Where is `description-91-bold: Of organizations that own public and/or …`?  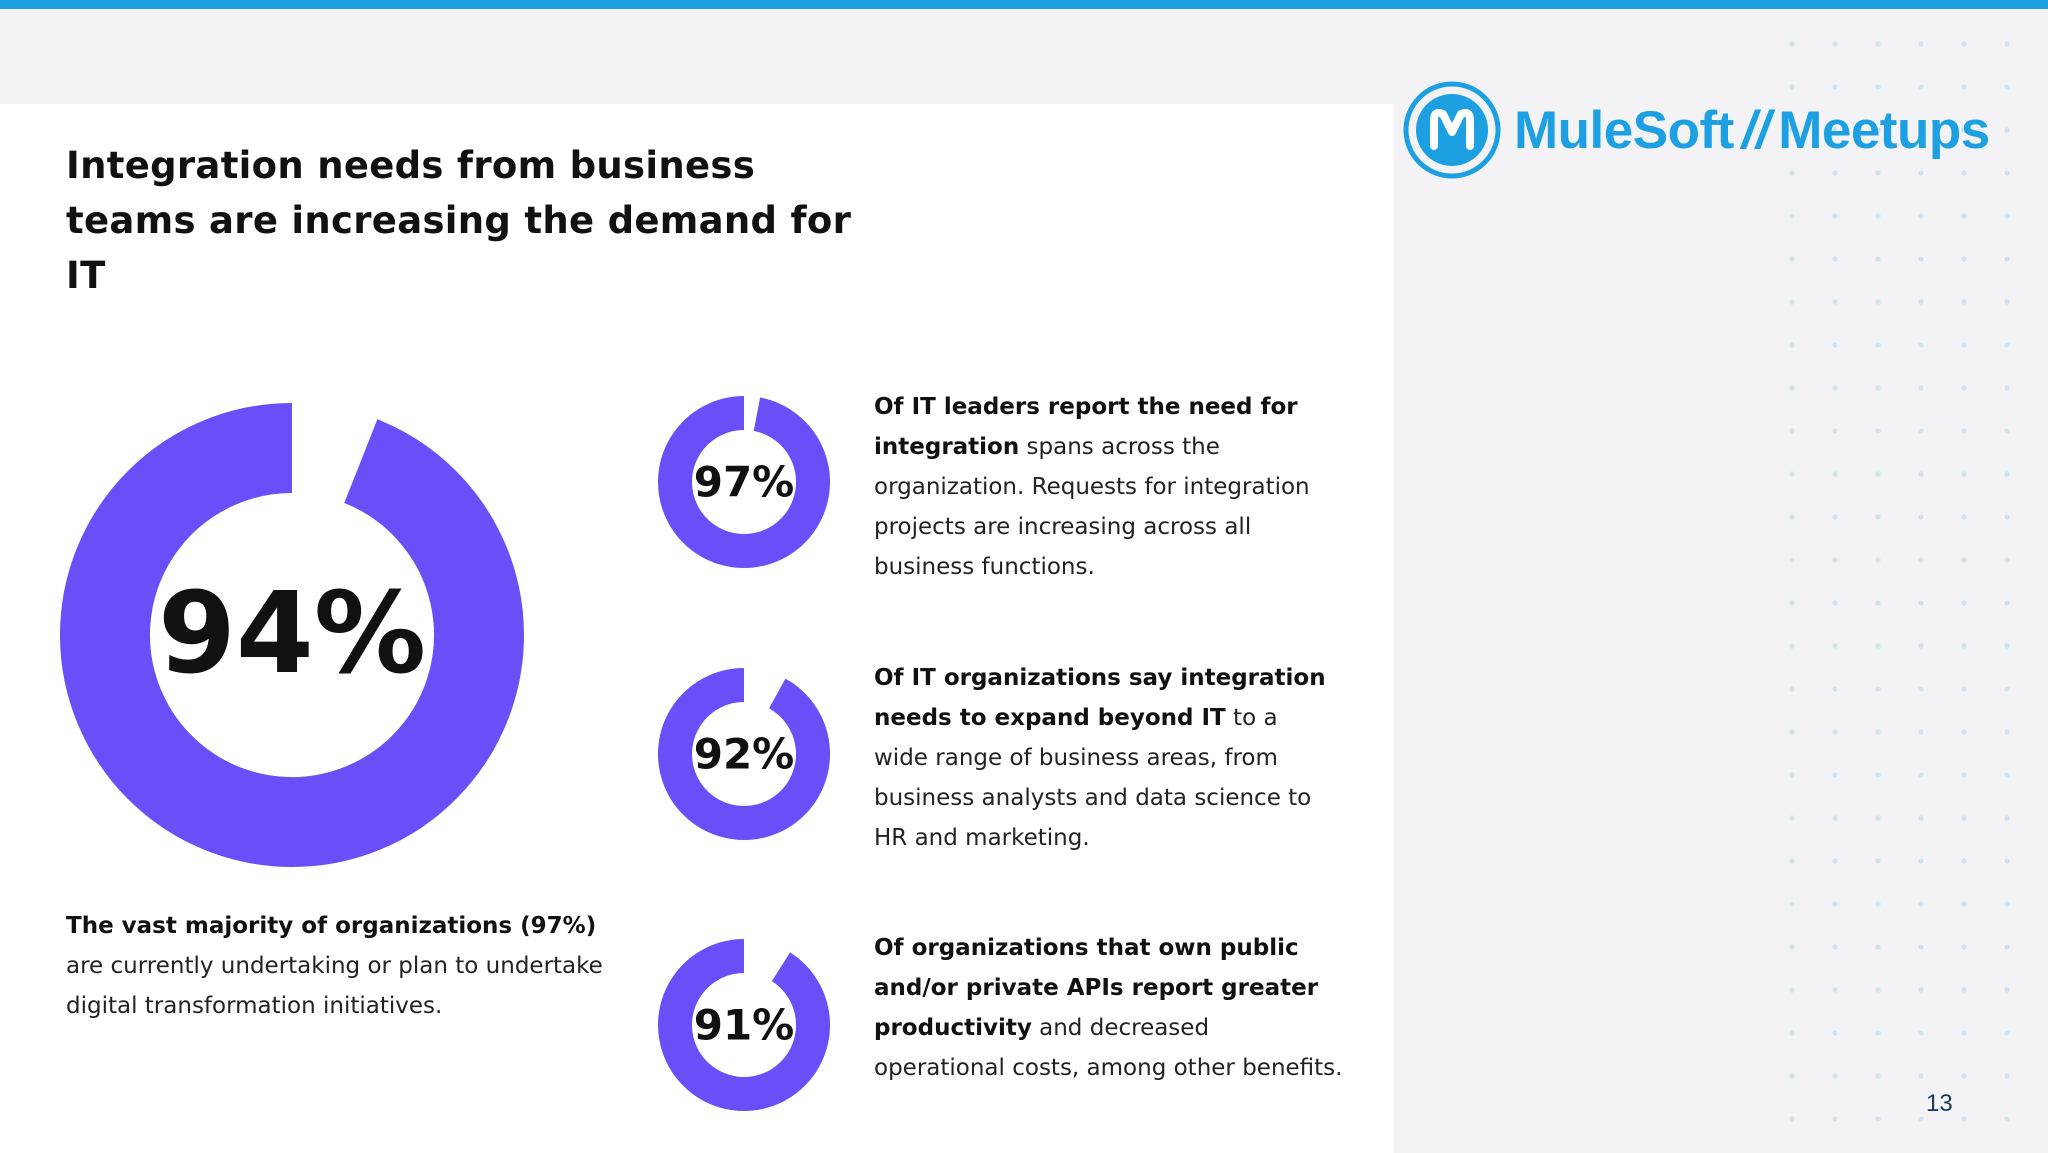
description-91-bold: Of organizations that own public and/or … is located at coordinates (1096, 988).